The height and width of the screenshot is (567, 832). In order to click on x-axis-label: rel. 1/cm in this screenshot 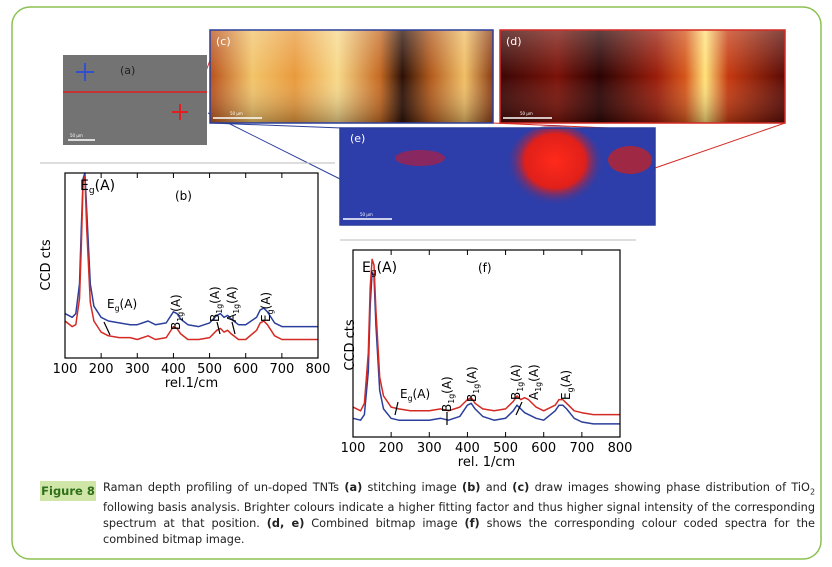, I will do `click(486, 462)`.